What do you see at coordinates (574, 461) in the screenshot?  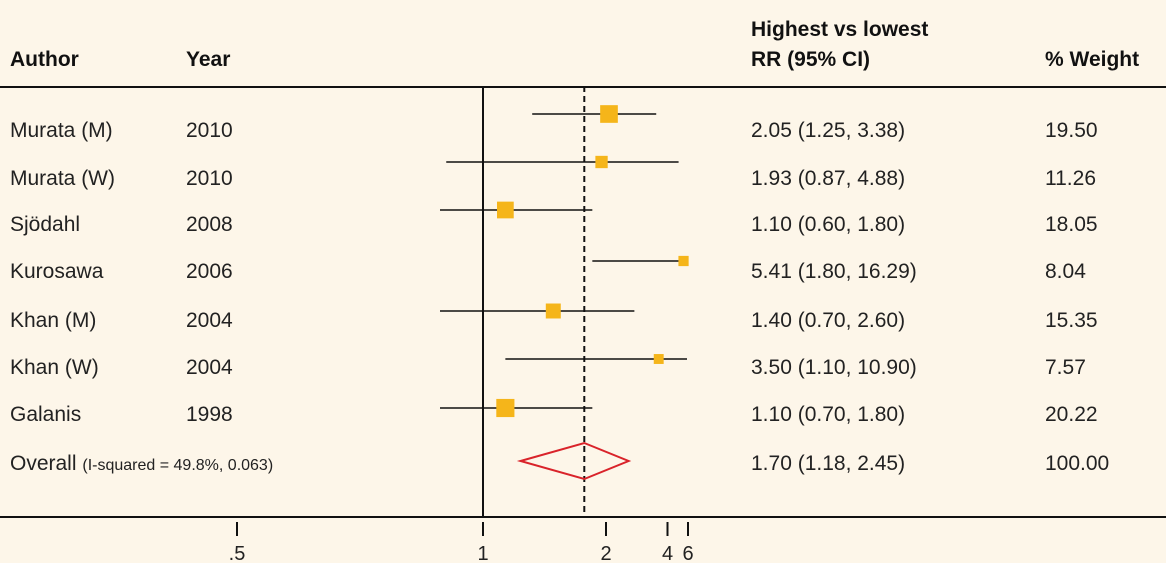 I see `overall-diamond` at bounding box center [574, 461].